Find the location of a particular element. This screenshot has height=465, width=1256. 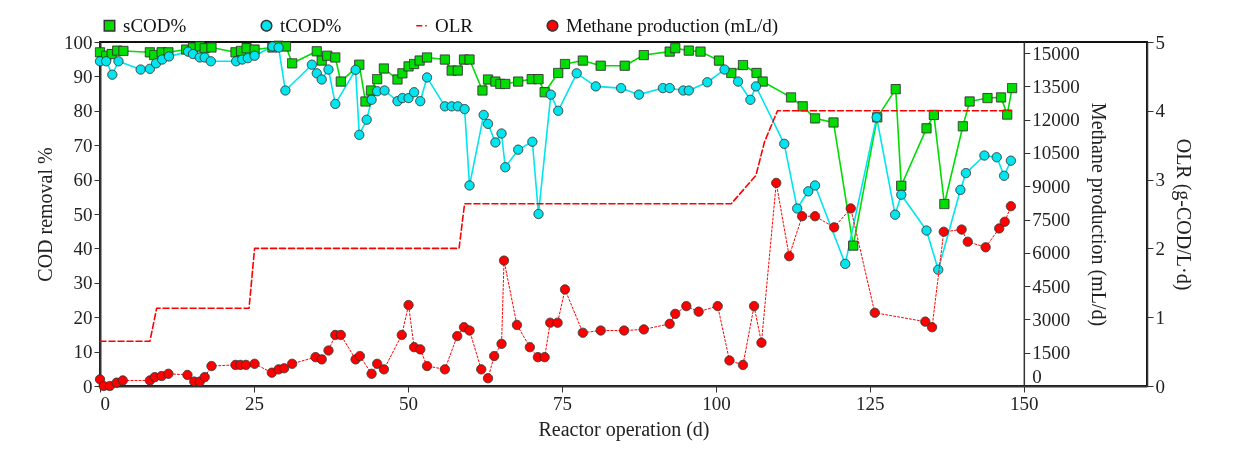

y2-tick-label: 1500 is located at coordinates (1051, 353).